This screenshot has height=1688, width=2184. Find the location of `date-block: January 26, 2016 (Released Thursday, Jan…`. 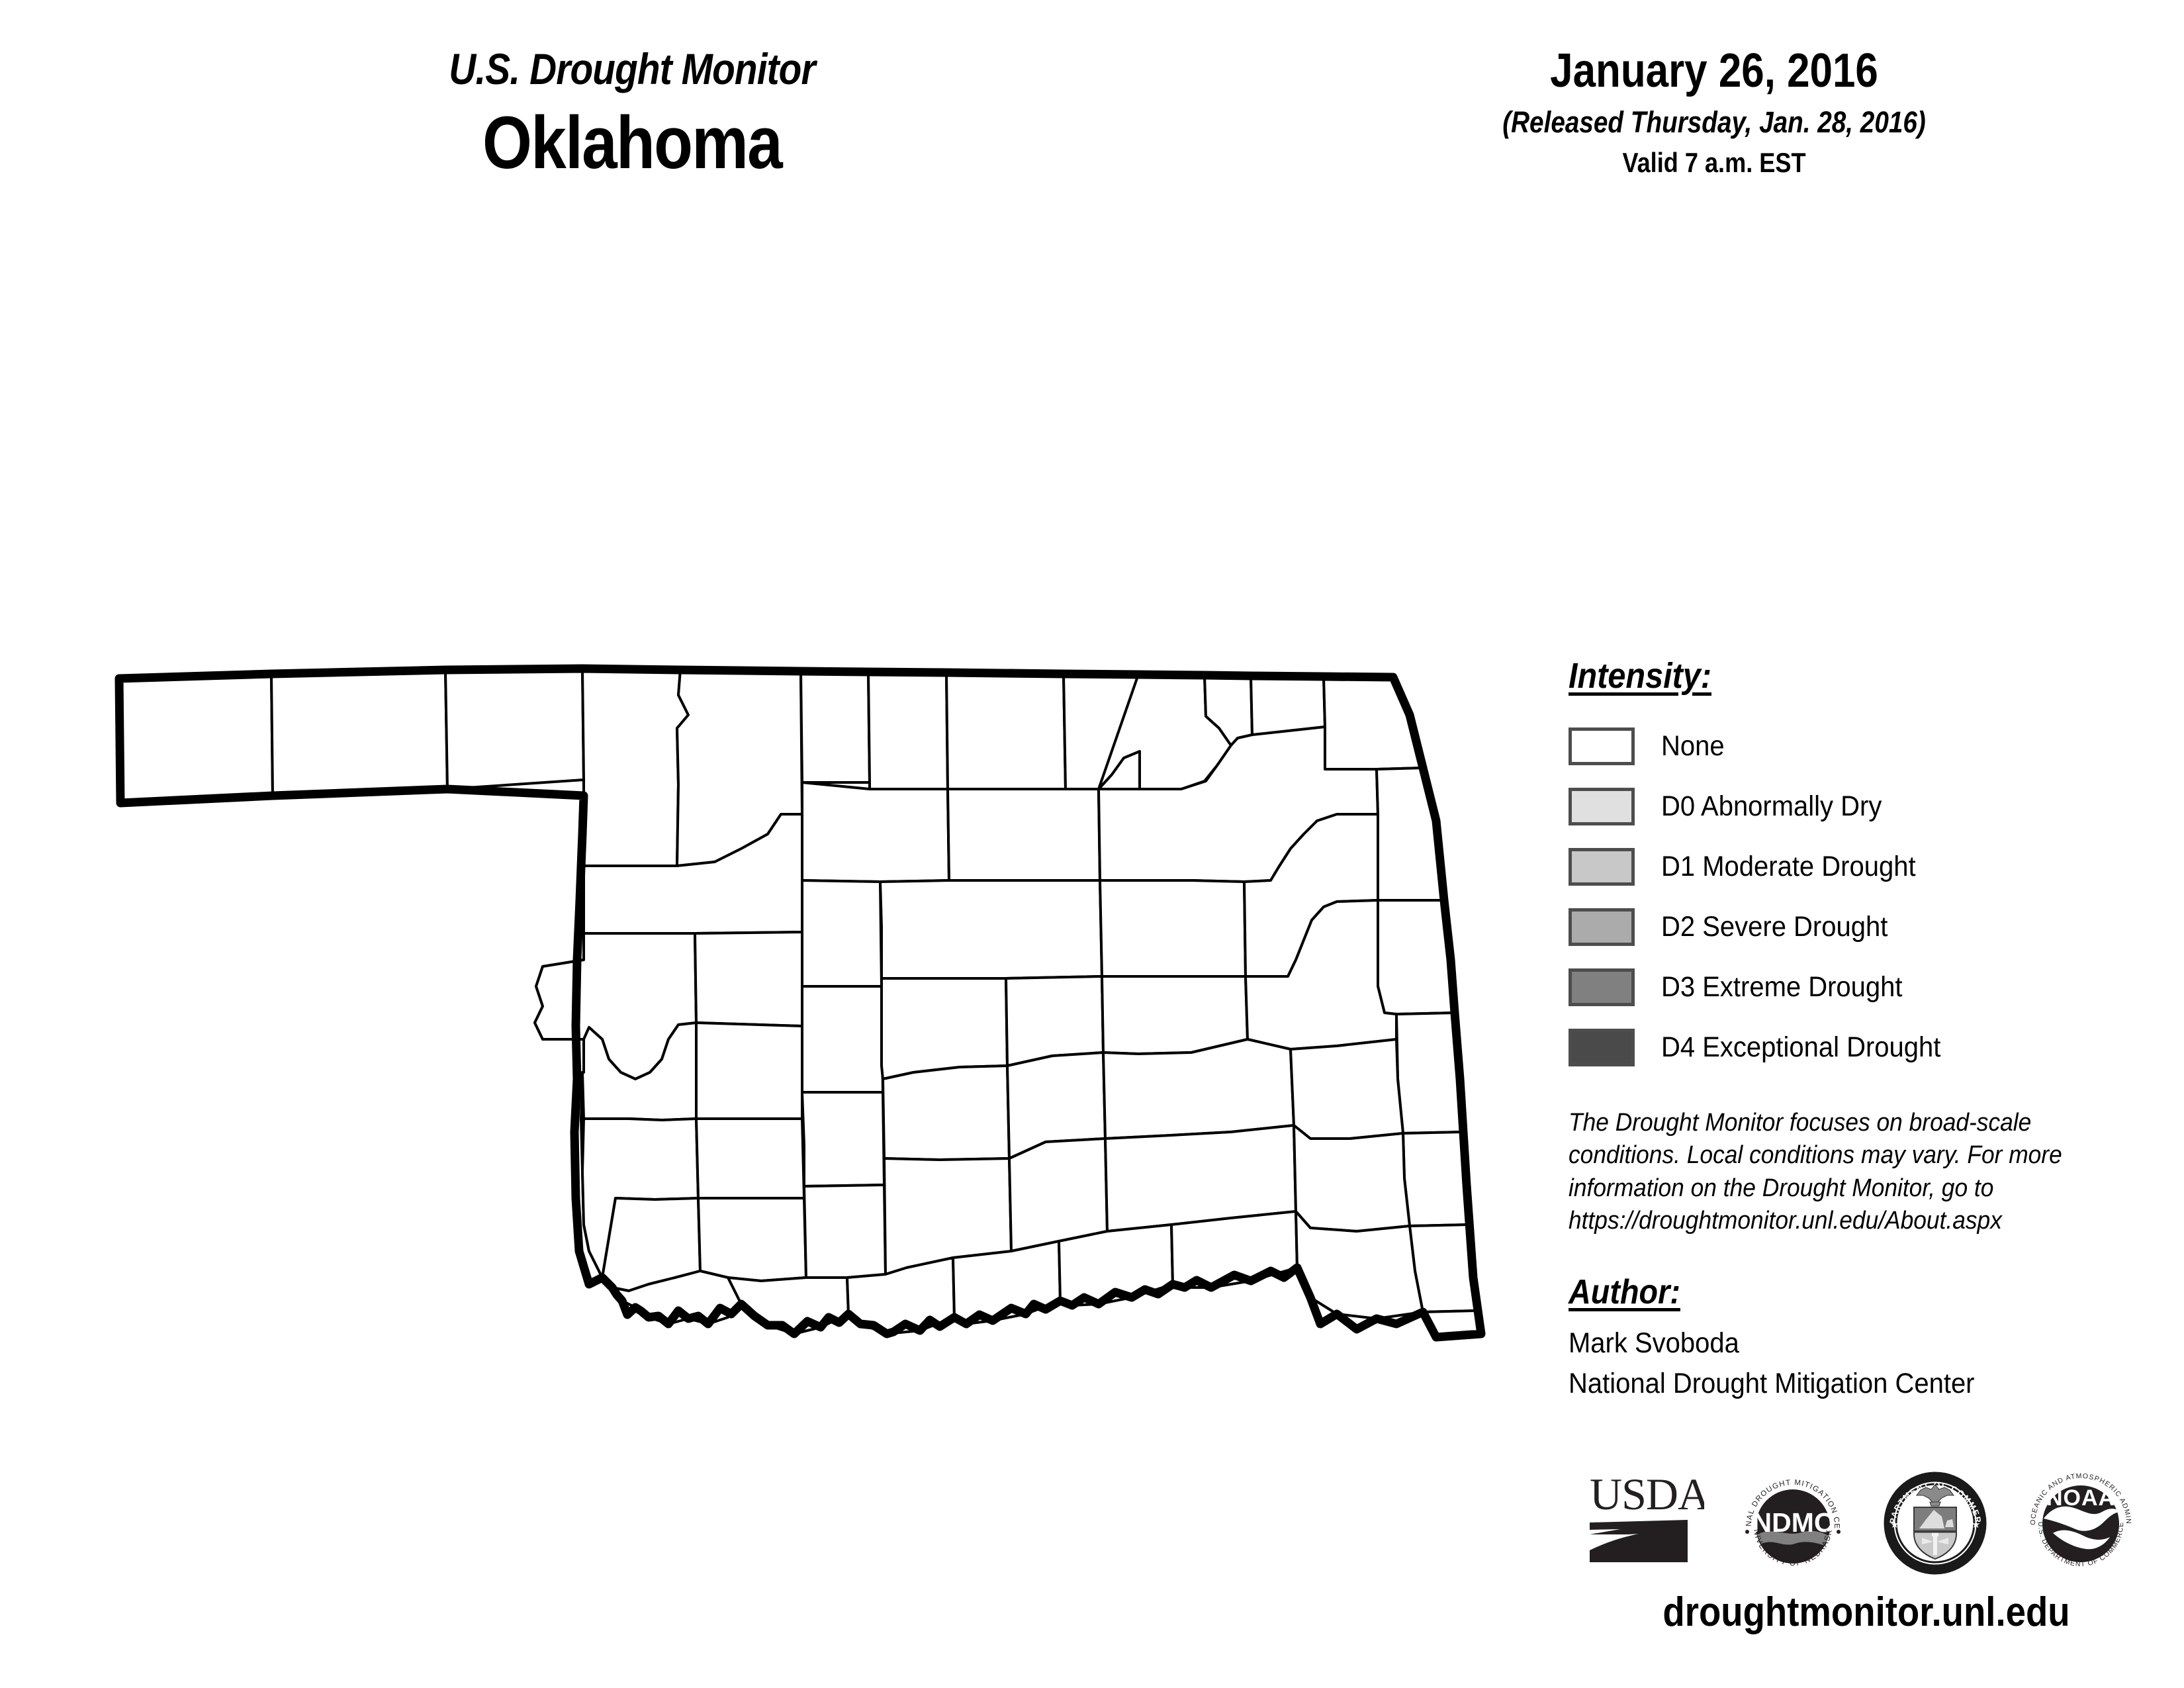

date-block: January 26, 2016 (Released Thursday, Jan… is located at coordinates (1714, 112).